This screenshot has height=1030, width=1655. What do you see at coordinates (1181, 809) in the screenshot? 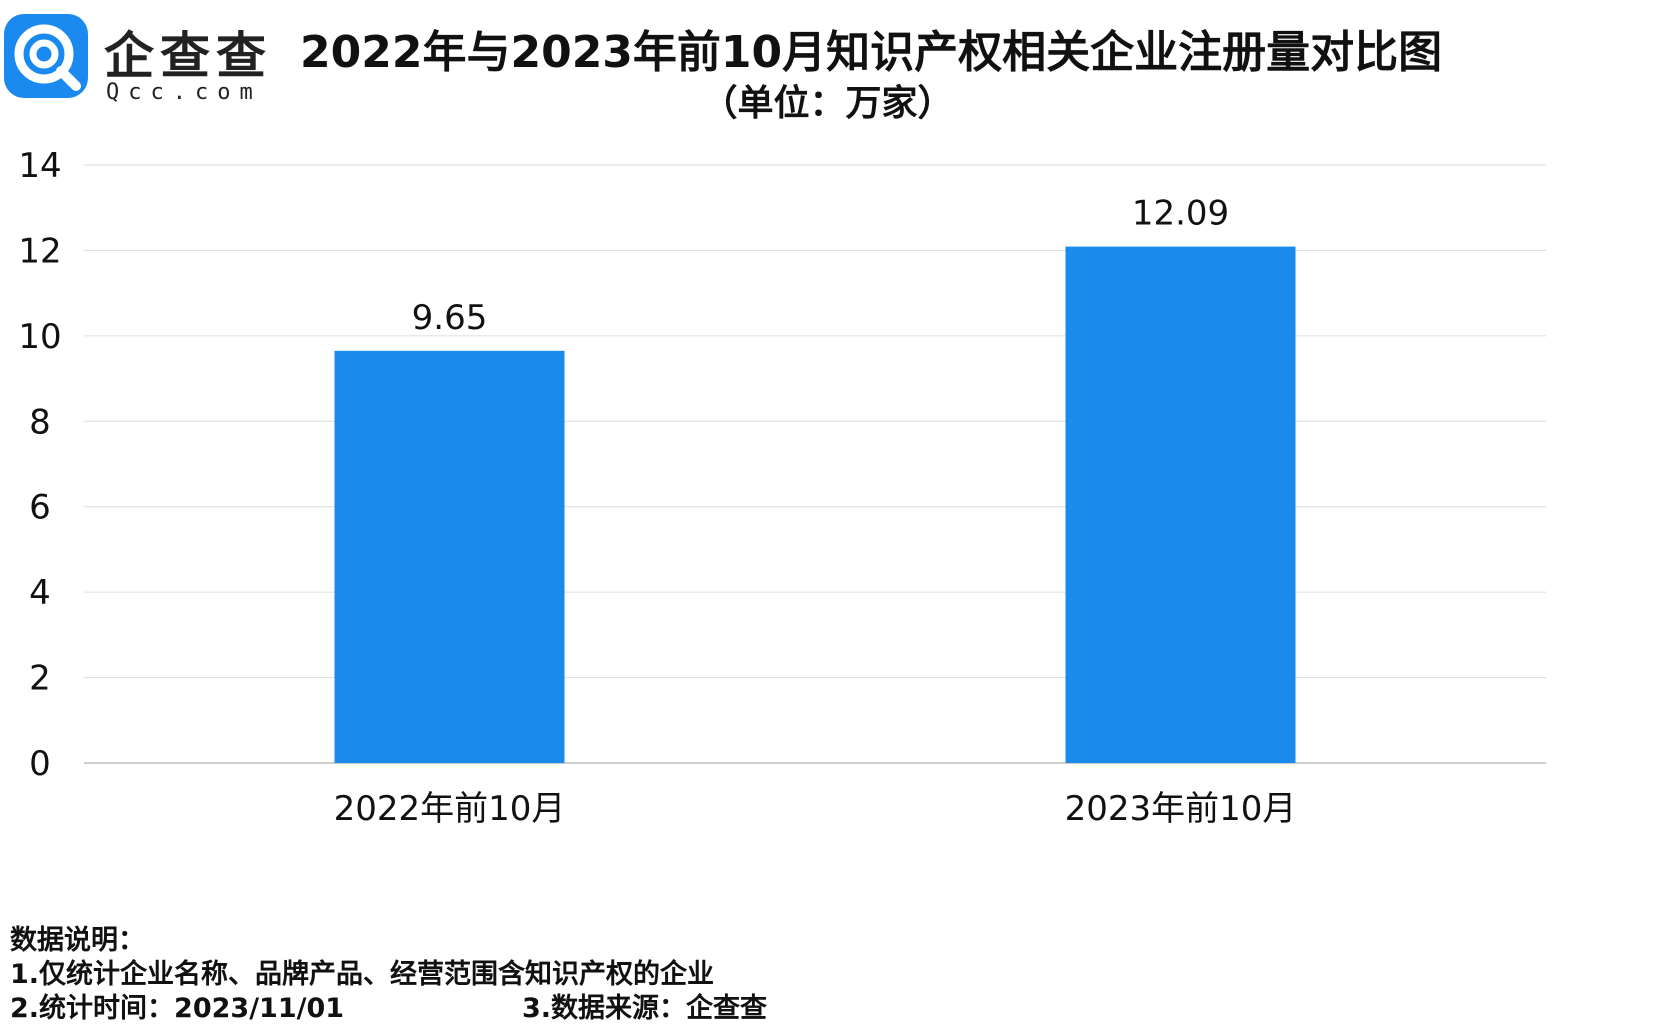
I see `x-tick-label: 2023年前10月` at bounding box center [1181, 809].